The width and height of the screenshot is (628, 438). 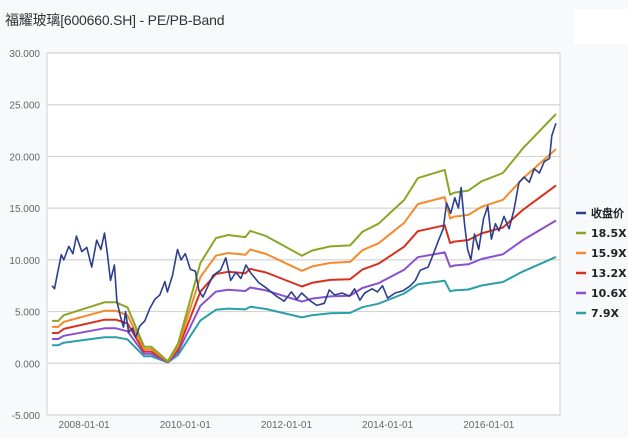 What do you see at coordinates (115, 20) in the screenshot?
I see `chart-title: 福耀玻璃[600660.SH] - PE/PB-Band` at bounding box center [115, 20].